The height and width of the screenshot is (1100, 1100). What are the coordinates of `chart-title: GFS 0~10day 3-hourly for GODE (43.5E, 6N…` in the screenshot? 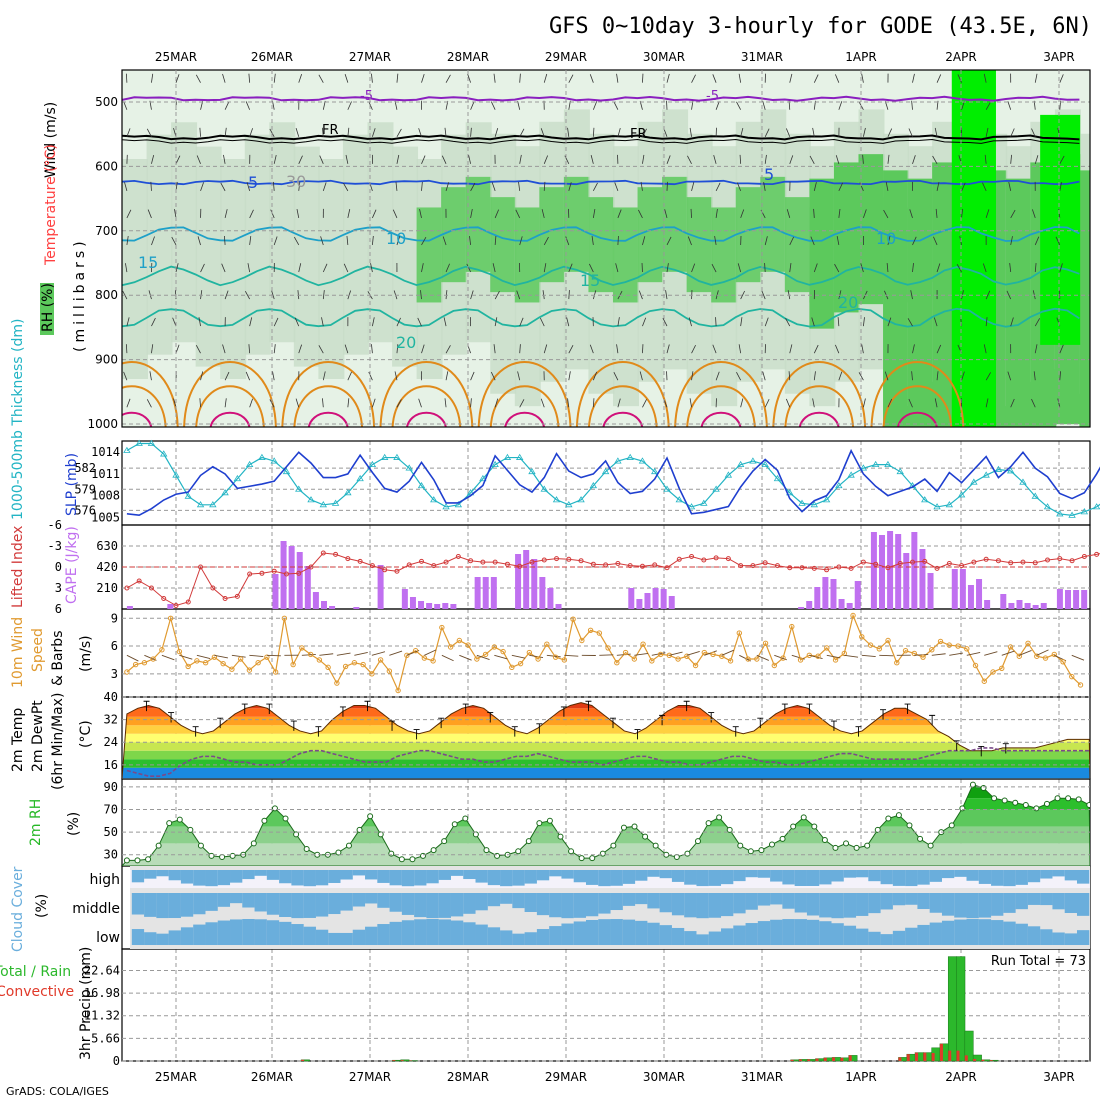 It's located at (820, 26).